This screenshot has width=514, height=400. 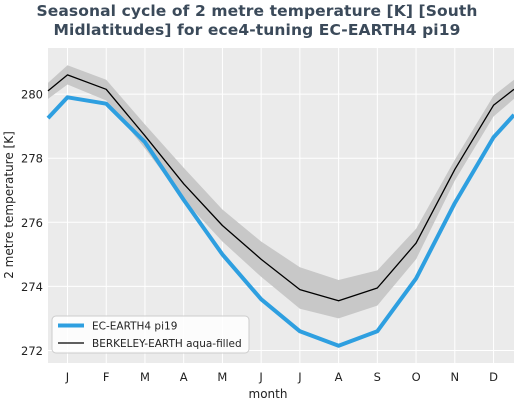 I want to click on x-tick-label-6: J, so click(x=299, y=377).